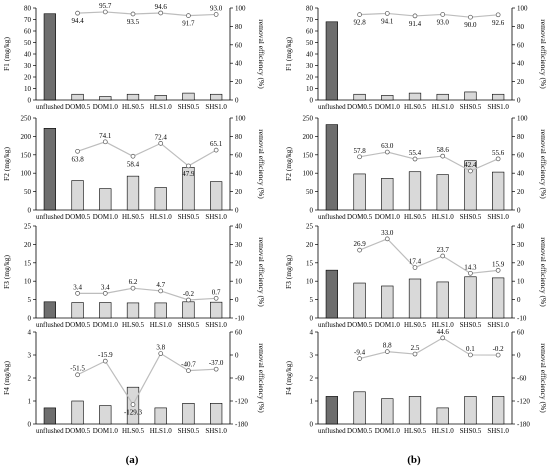 The image size is (550, 470). What do you see at coordinates (30, 402) in the screenshot?
I see `y-tick-label: 1` at bounding box center [30, 402].